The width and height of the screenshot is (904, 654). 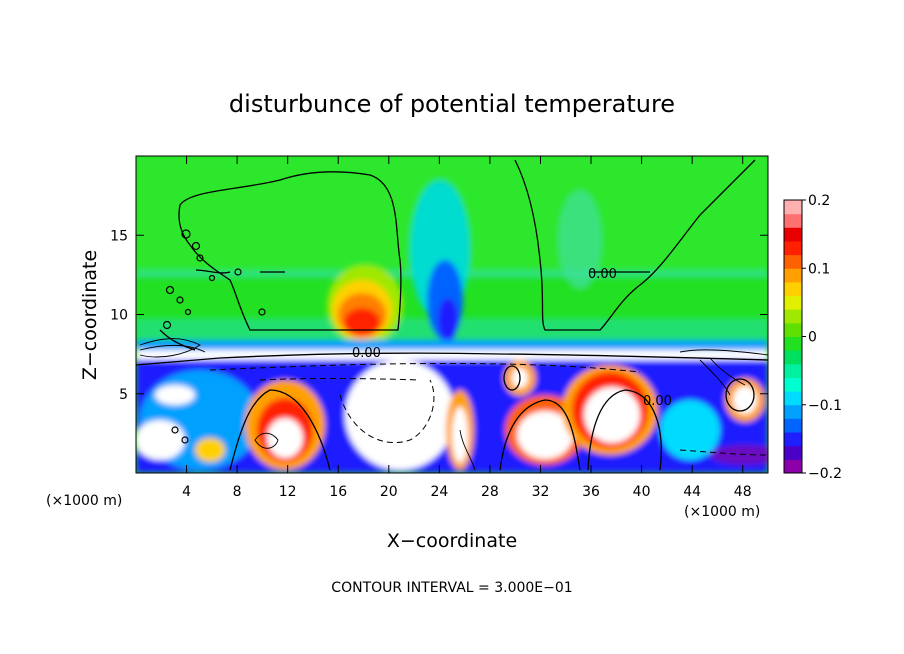 What do you see at coordinates (692, 492) in the screenshot?
I see `x-tick-label: 44` at bounding box center [692, 492].